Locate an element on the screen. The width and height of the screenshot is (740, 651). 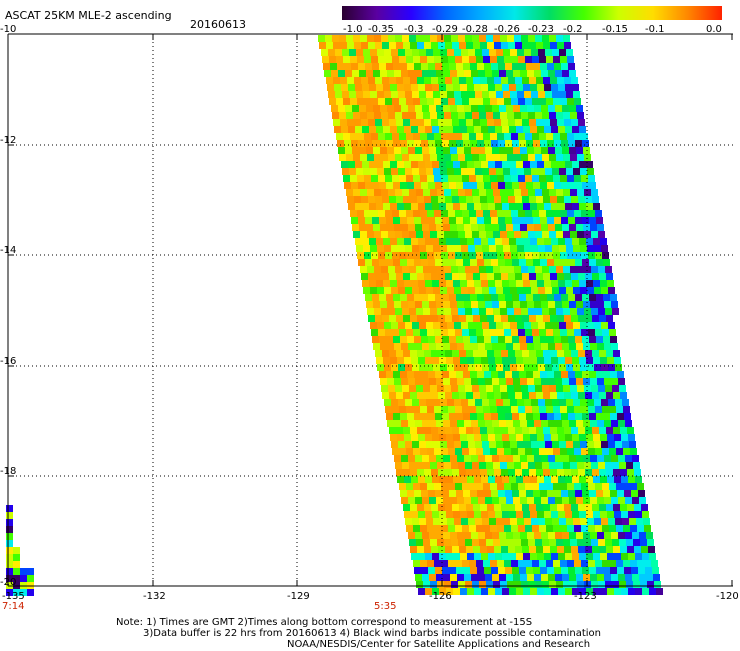
colorbar-label: 0.0 is located at coordinates (714, 29).